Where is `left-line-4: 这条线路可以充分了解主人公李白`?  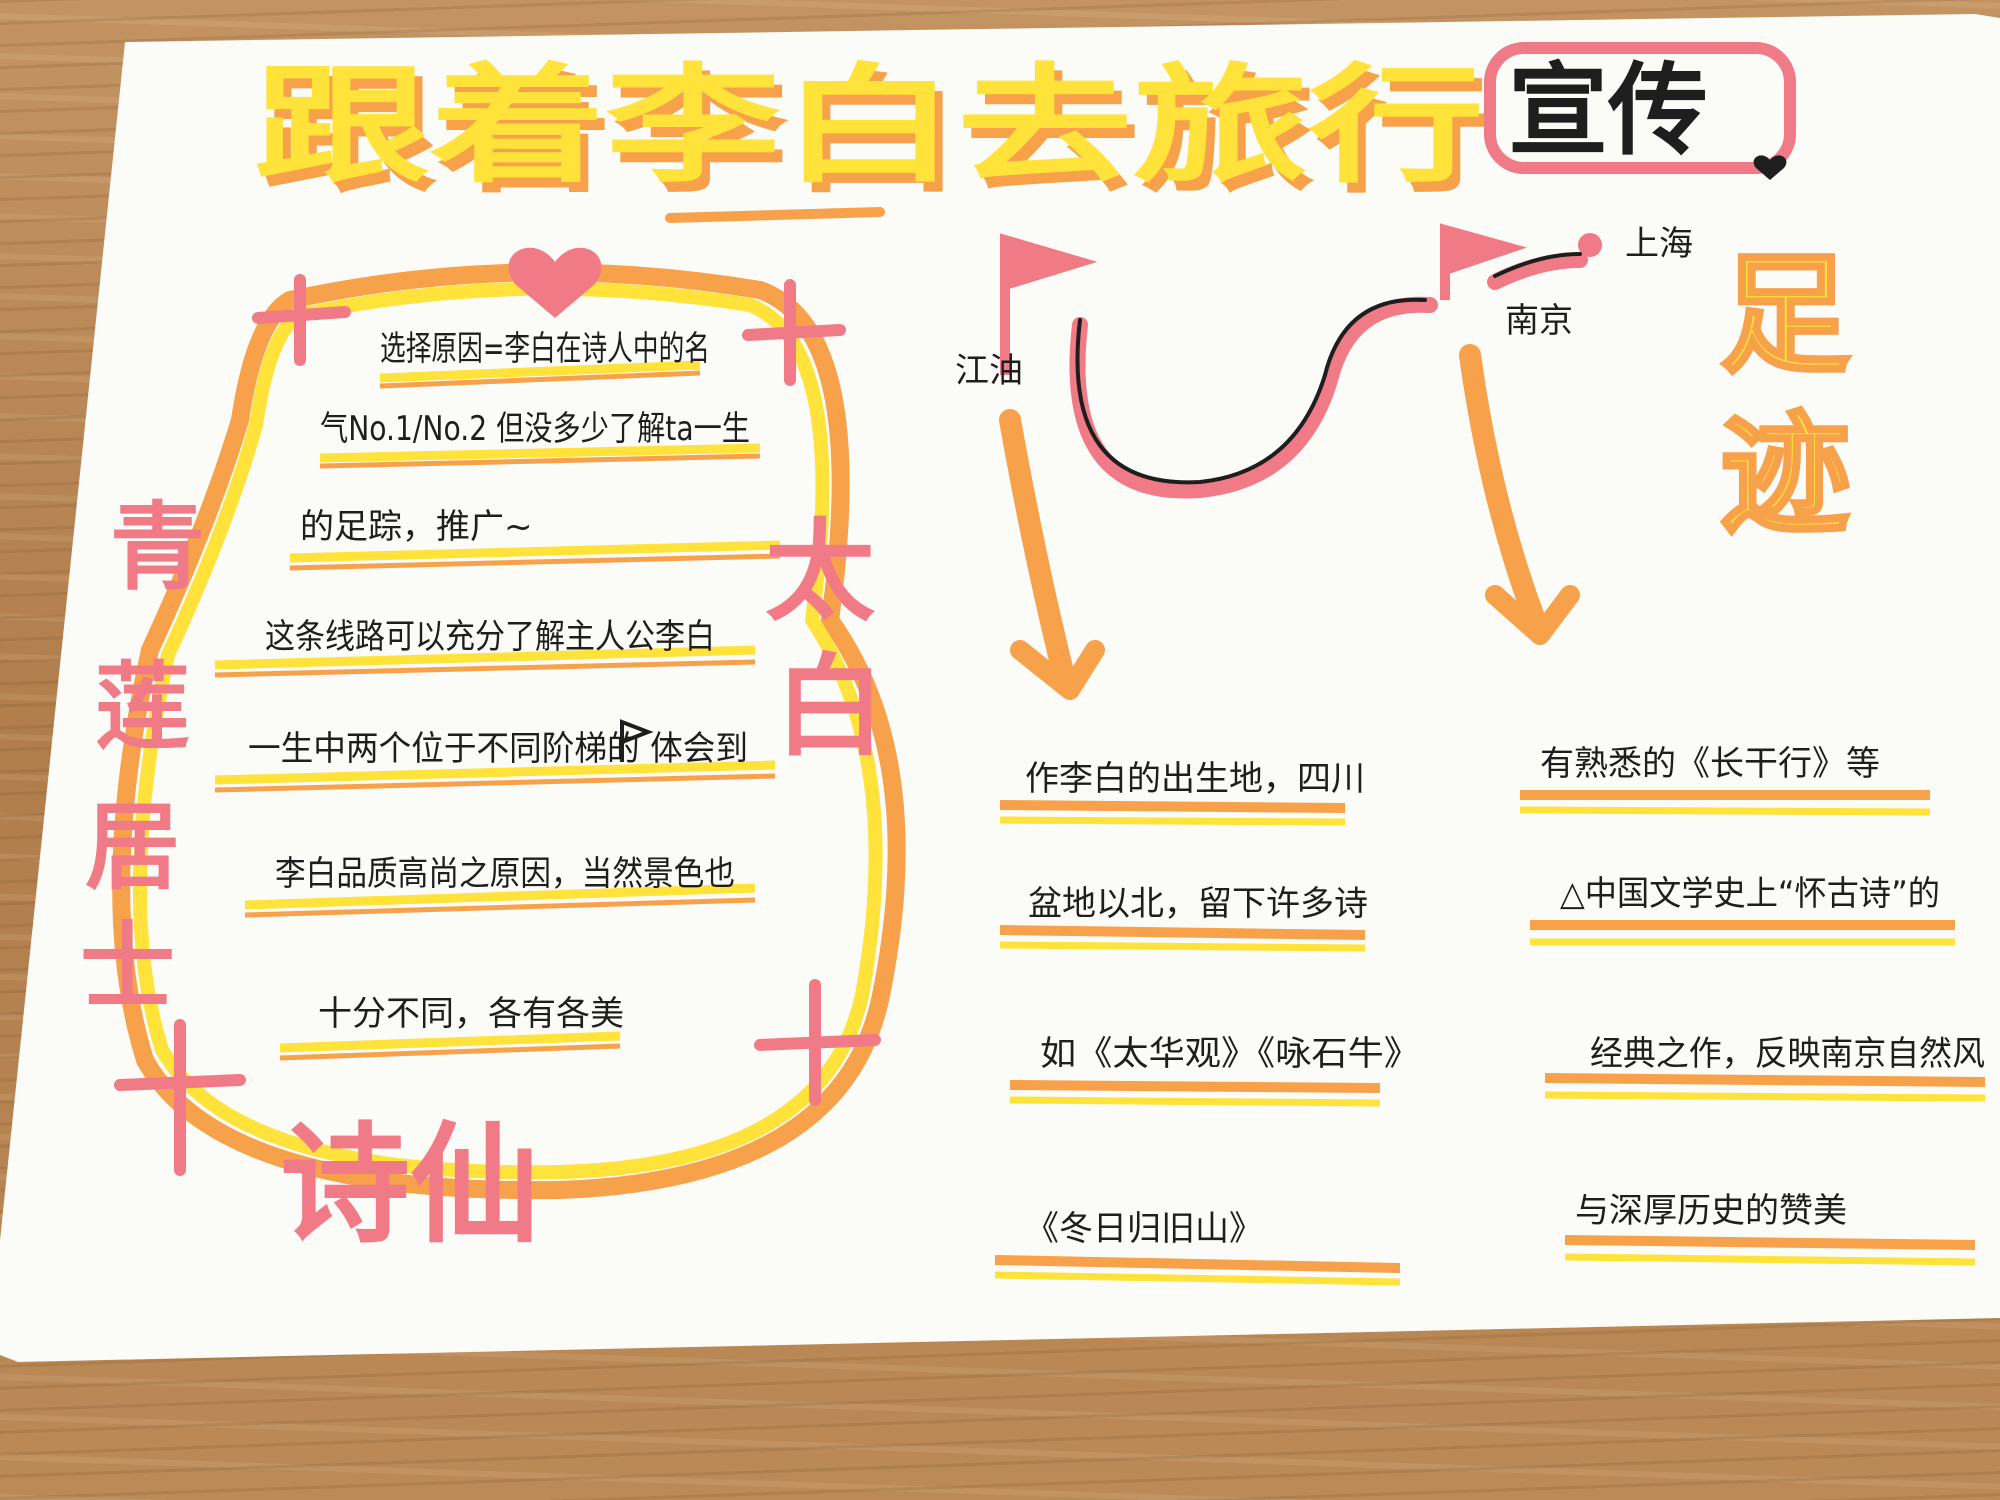
left-line-4: 这条线路可以充分了解主人公李白 is located at coordinates (490, 637).